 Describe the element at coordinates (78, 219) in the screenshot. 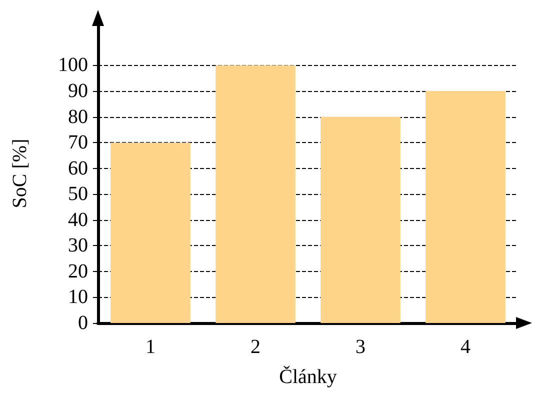

I see `y-tick-label: 40` at that location.